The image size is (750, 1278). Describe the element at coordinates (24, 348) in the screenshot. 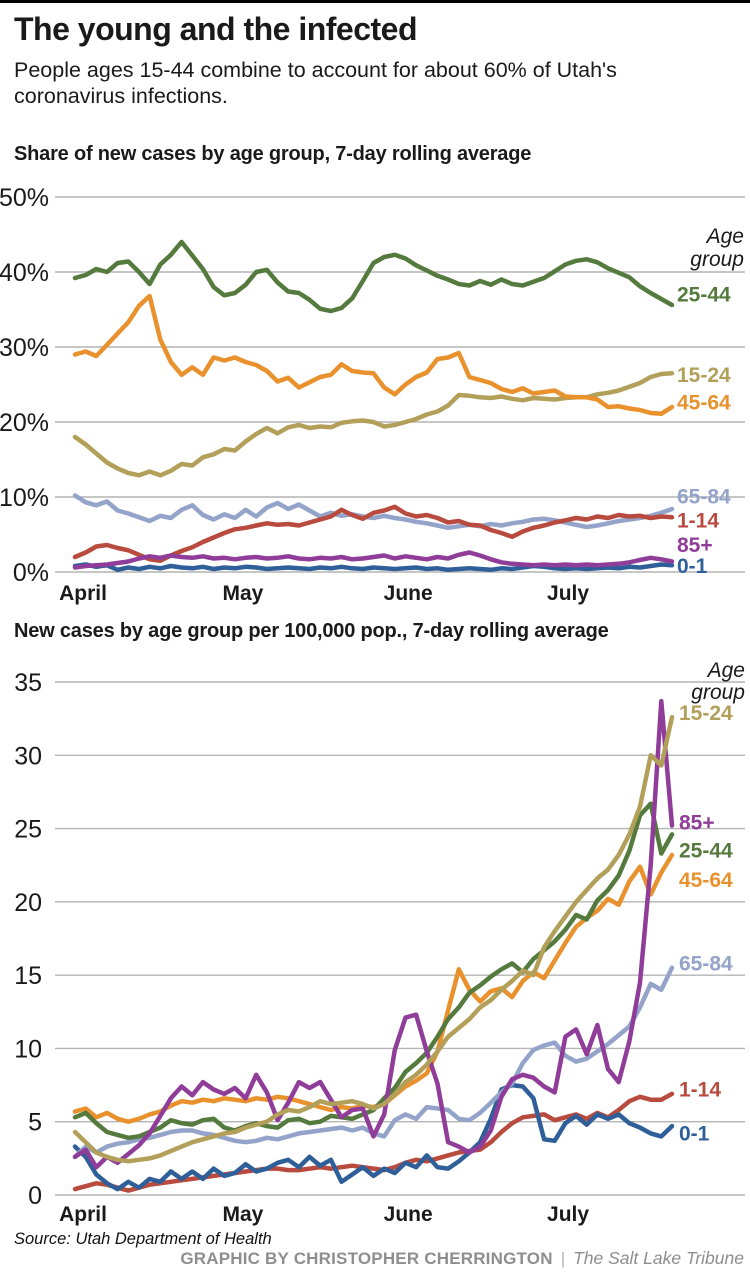

I see `y-axis-tick-label: 30%` at that location.